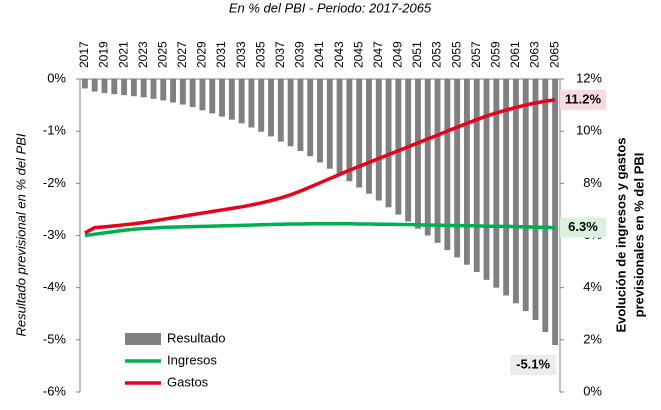 The image size is (661, 410). Describe the element at coordinates (104, 54) in the screenshot. I see `x-tick-label: 2019` at that location.